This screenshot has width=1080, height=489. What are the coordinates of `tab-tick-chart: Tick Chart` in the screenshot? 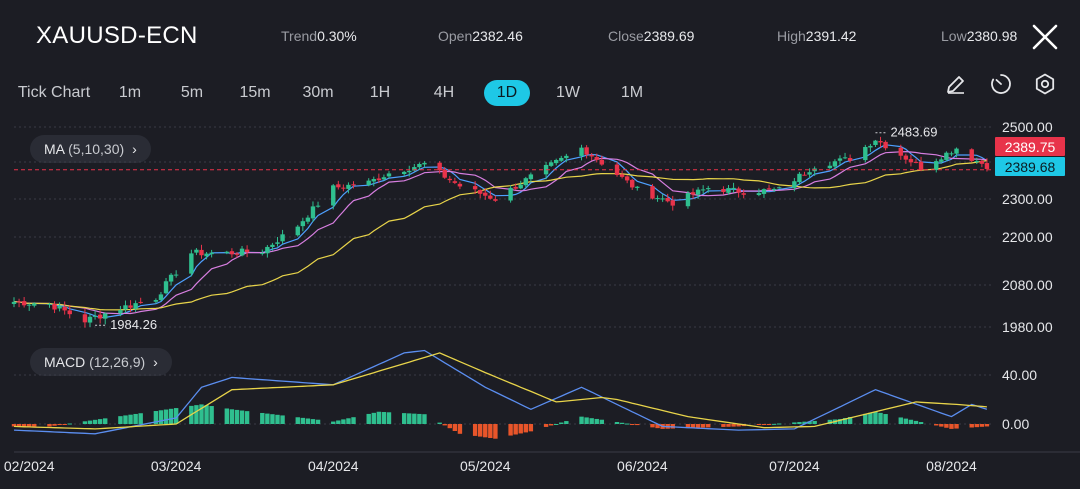 It's located at (54, 92).